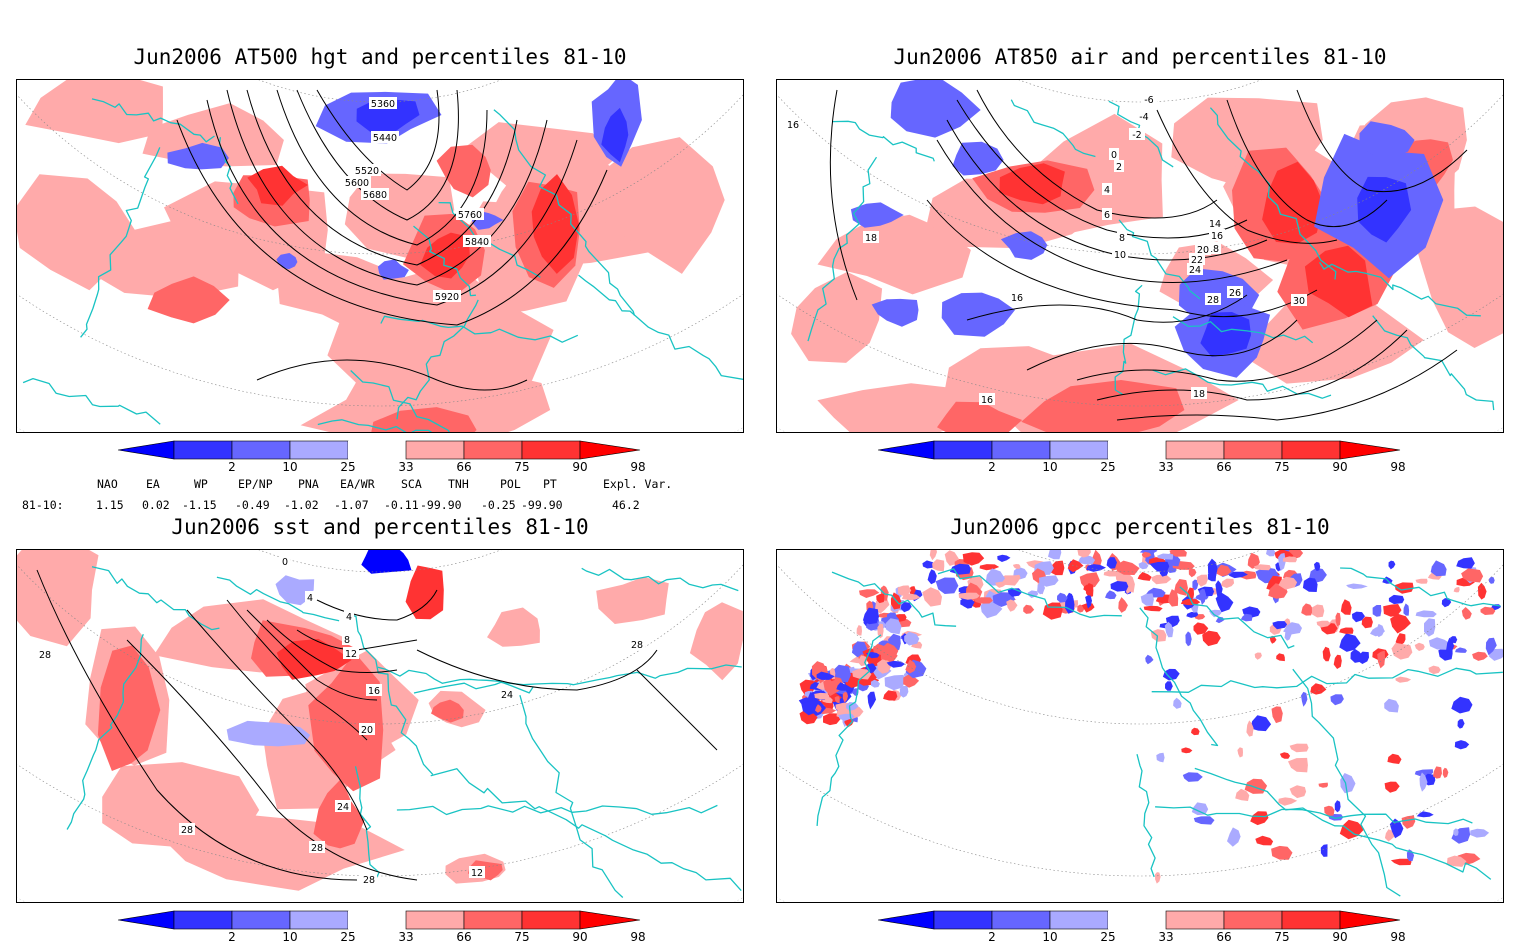 The width and height of the screenshot is (1520, 944). Describe the element at coordinates (375, 194) in the screenshot. I see `contour-label: 5680` at that location.